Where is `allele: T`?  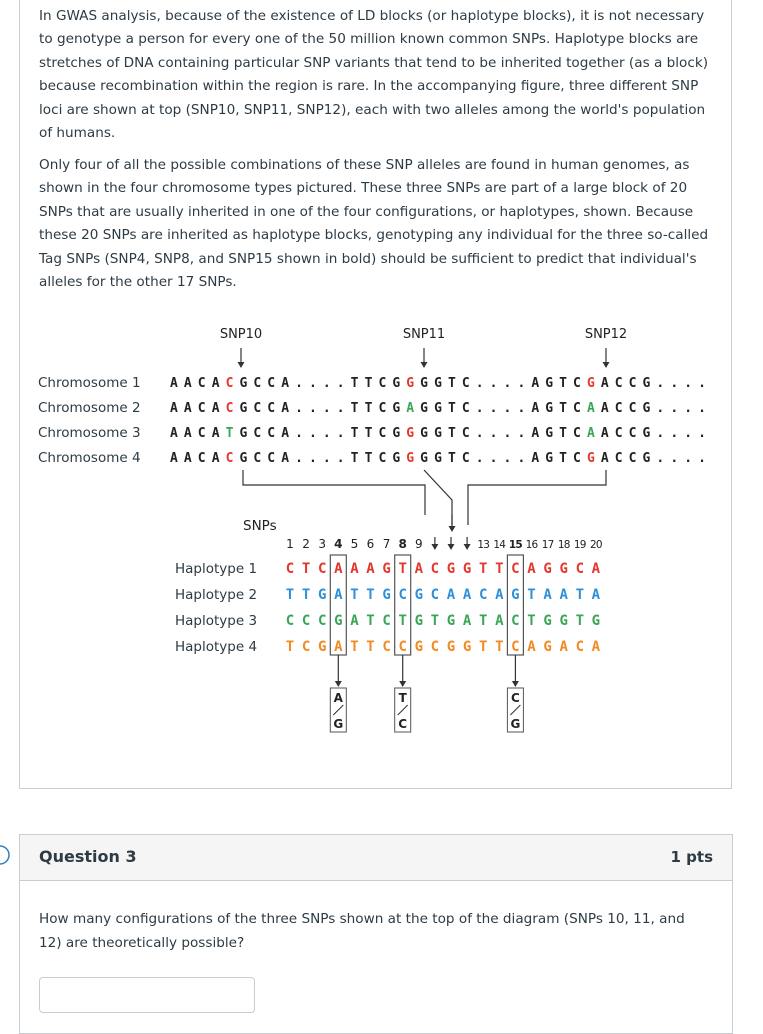
allele: T is located at coordinates (403, 698).